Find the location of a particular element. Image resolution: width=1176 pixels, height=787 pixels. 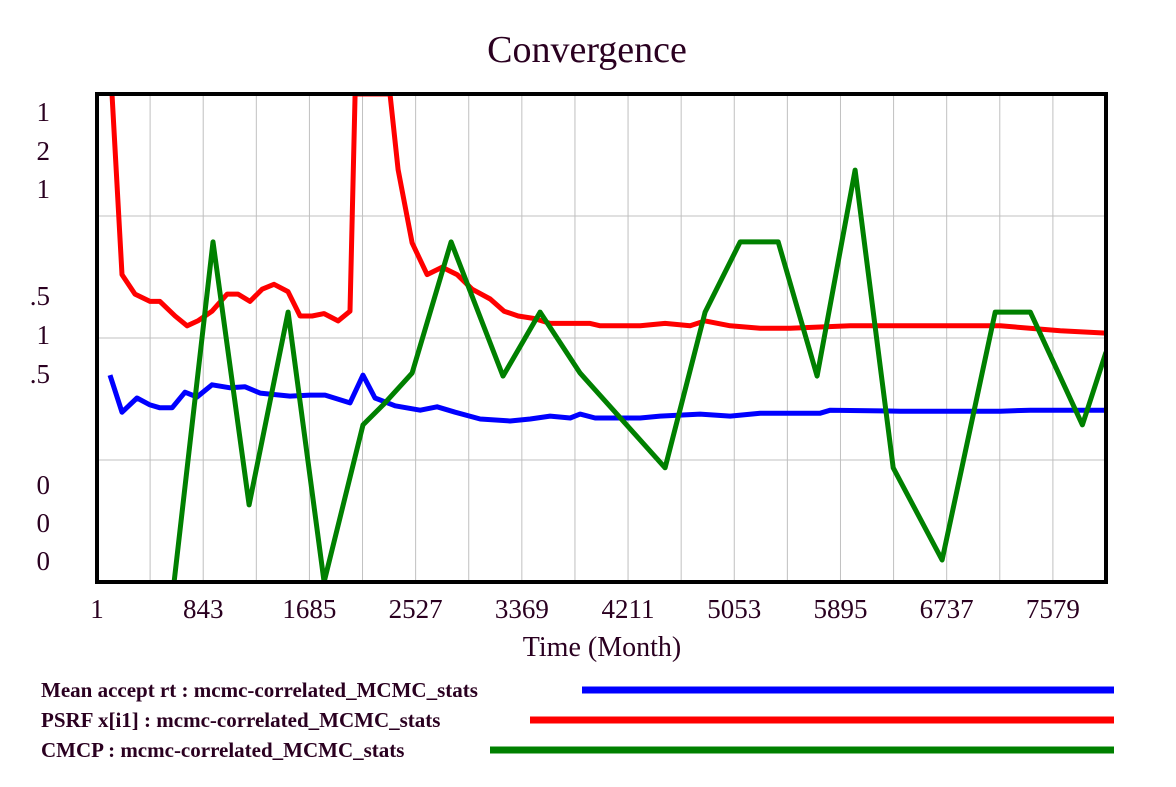

x-tick-label: 843 is located at coordinates (203, 609).